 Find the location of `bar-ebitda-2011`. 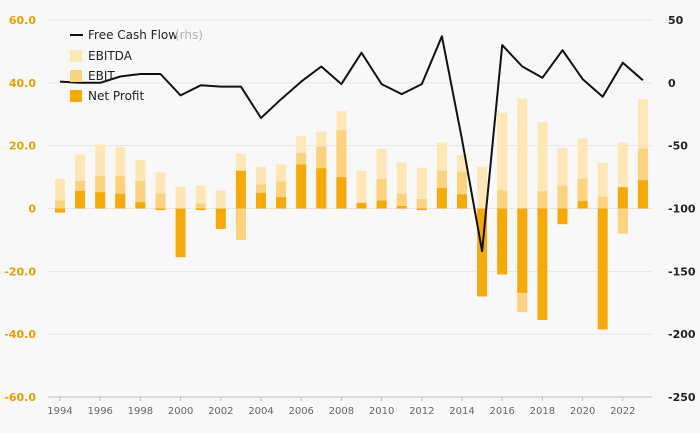

bar-ebitda-2011 is located at coordinates (401, 185).